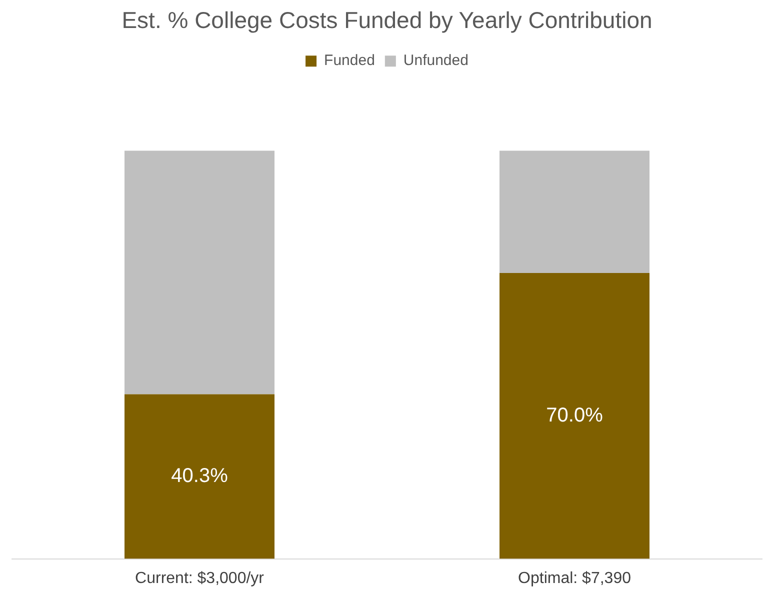 The image size is (774, 604). Describe the element at coordinates (435, 61) in the screenshot. I see `legend-label: Unfunded` at that location.